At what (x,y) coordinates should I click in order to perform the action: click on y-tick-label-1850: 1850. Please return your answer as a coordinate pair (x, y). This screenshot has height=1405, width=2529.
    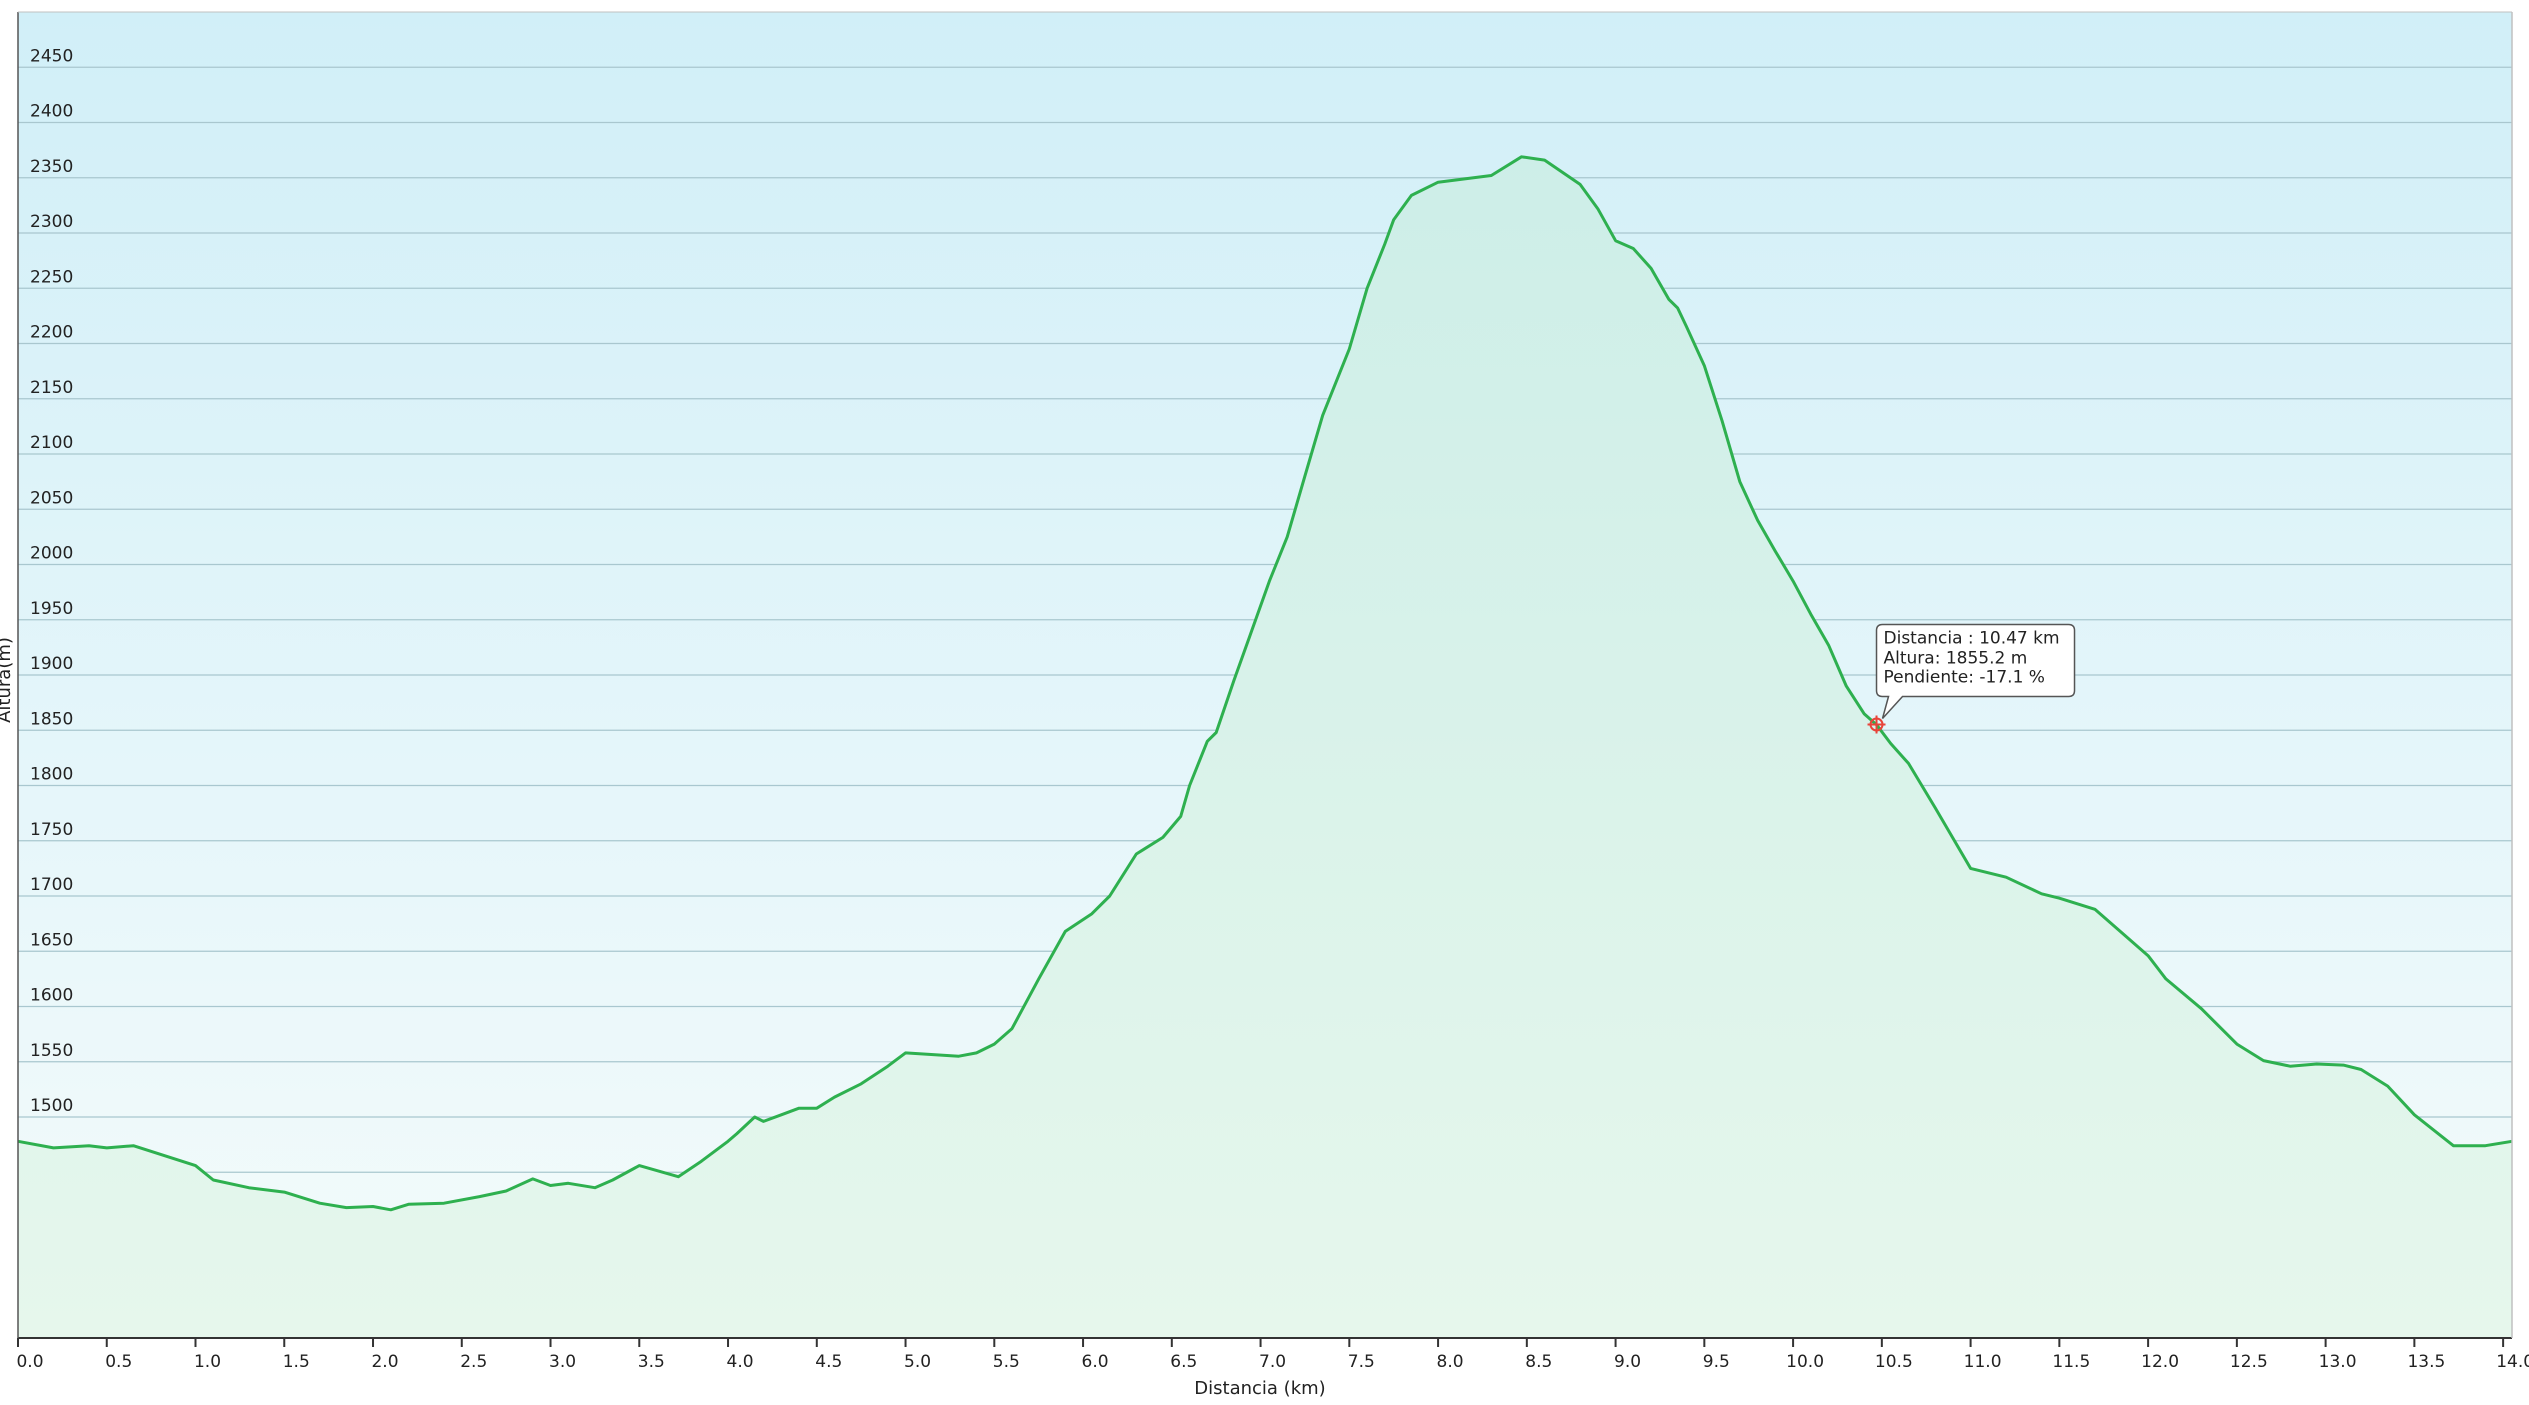
    Looking at the image, I should click on (51, 719).